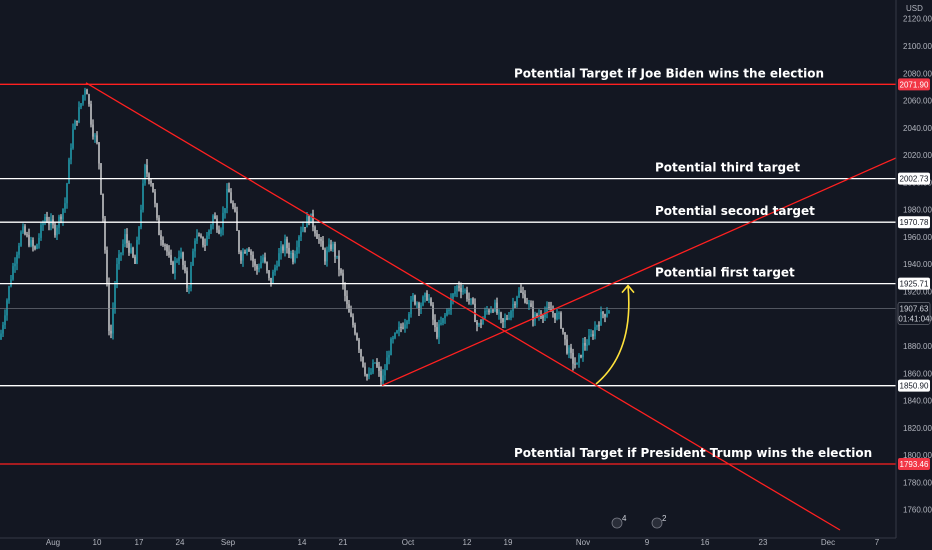 The width and height of the screenshot is (932, 550). Describe the element at coordinates (659, 521) in the screenshot. I see `event-marker: 2` at that location.